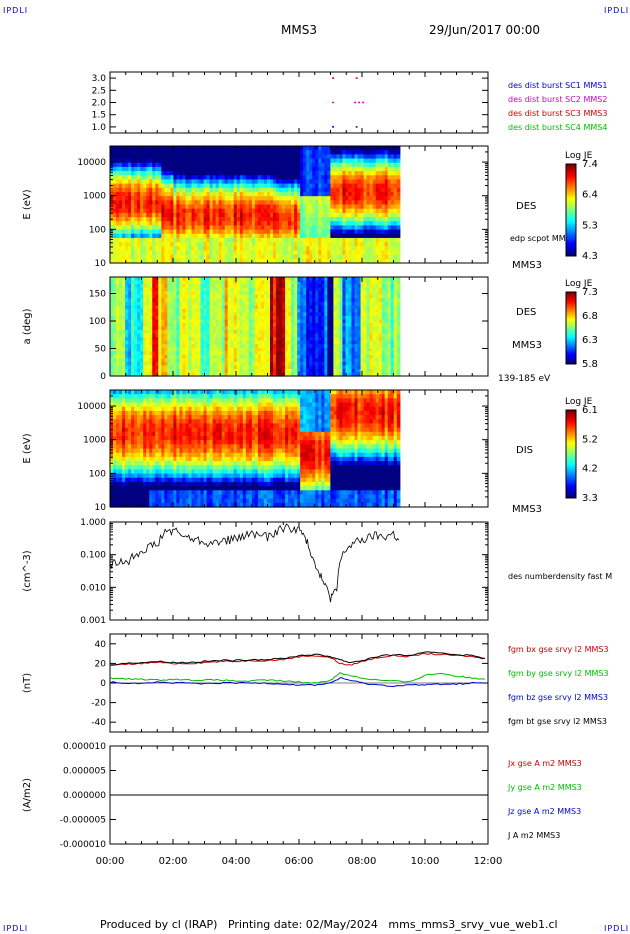 The height and width of the screenshot is (934, 630). What do you see at coordinates (299, 30) in the screenshot?
I see `spacecraft-title: MMS3` at bounding box center [299, 30].